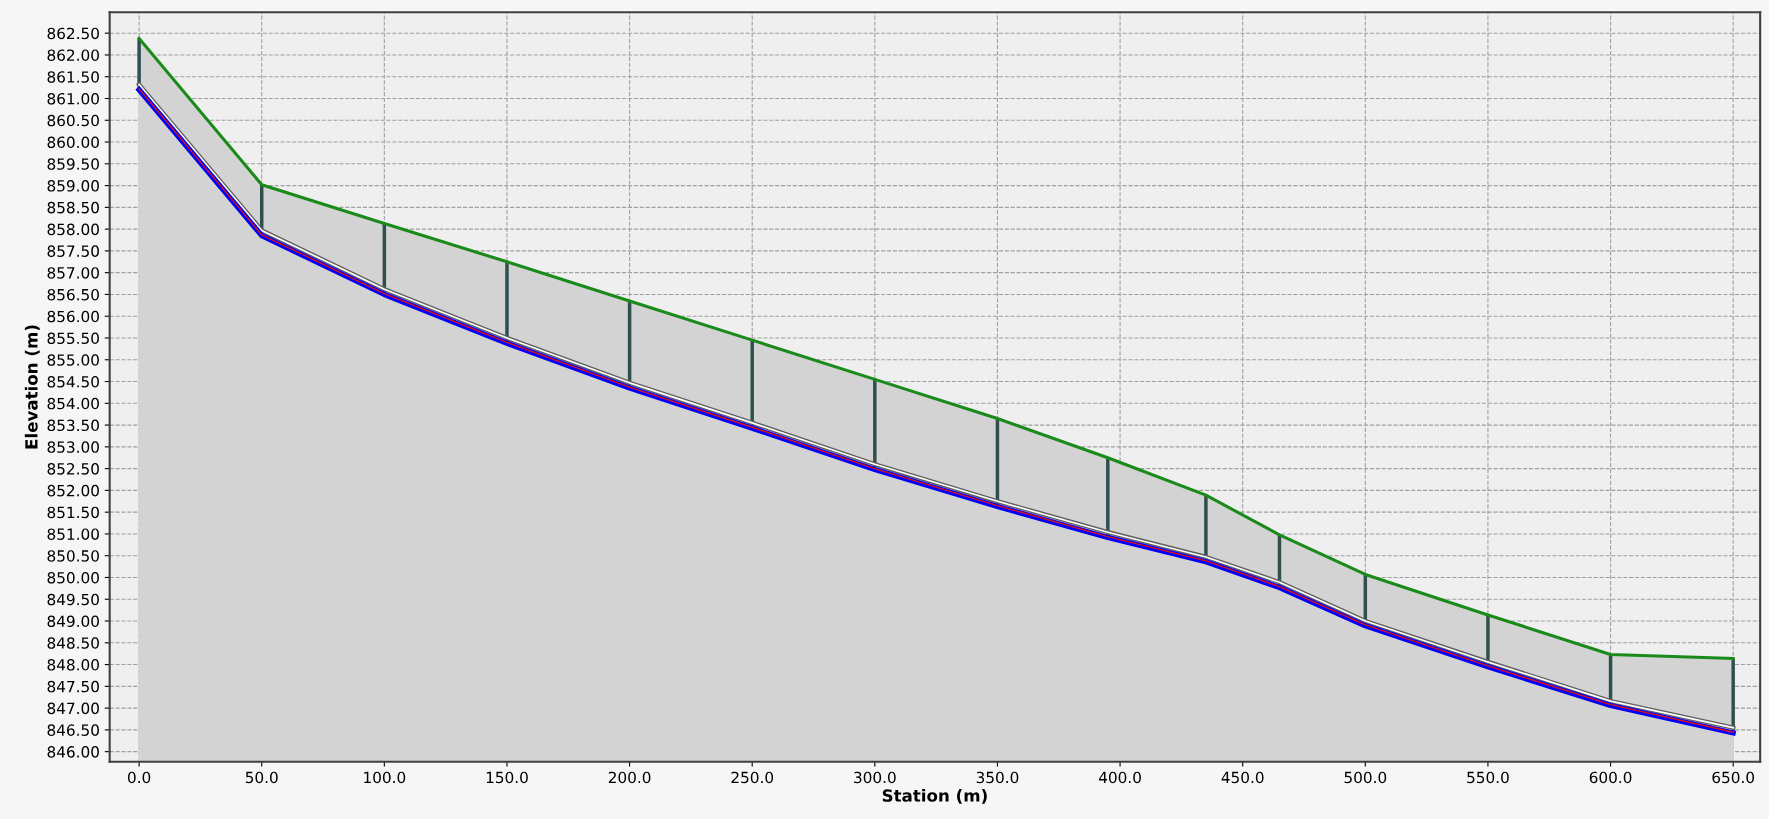 The image size is (1769, 819). I want to click on y-tick-label: 858.50, so click(73, 207).